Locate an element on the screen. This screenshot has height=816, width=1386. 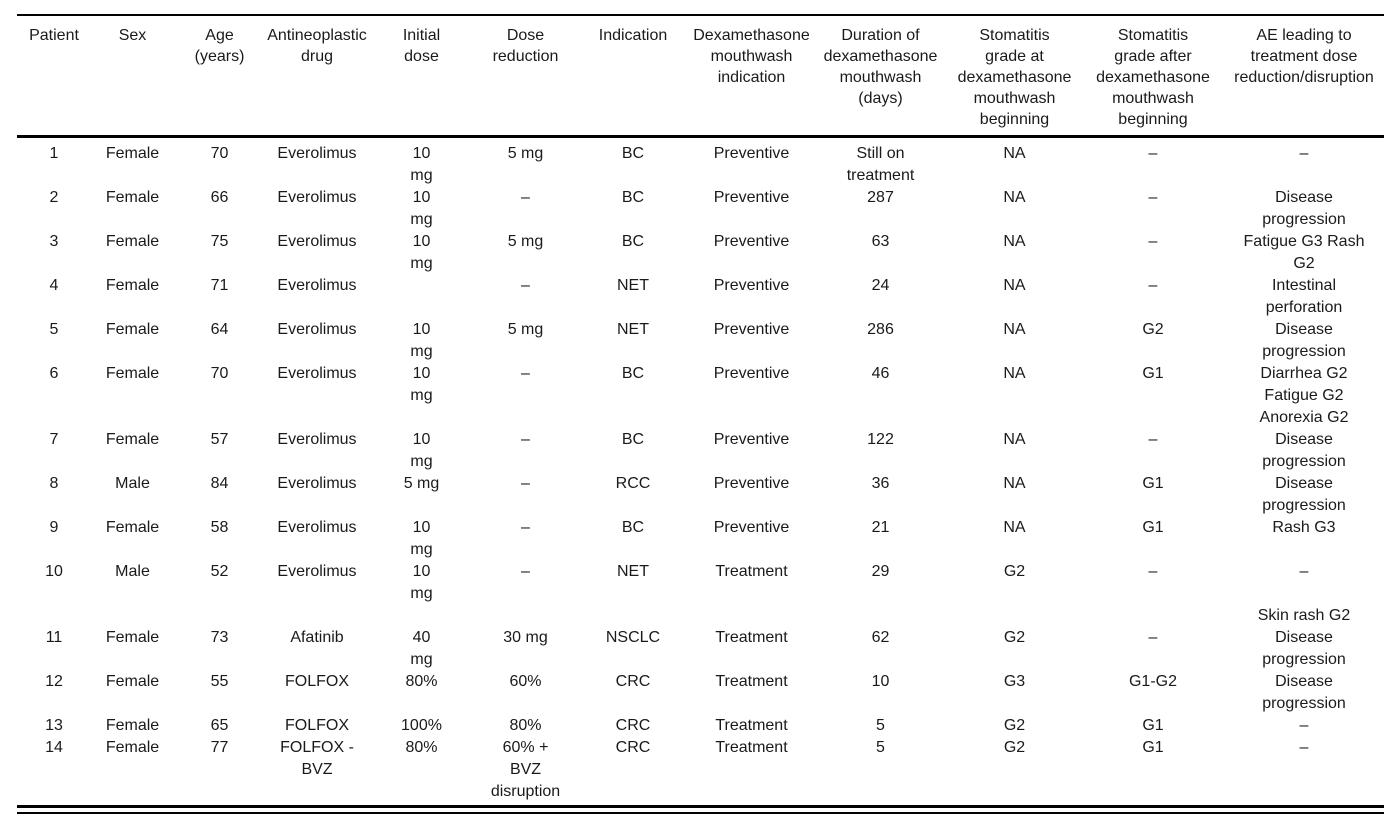
column-header: Indication is located at coordinates (633, 35).